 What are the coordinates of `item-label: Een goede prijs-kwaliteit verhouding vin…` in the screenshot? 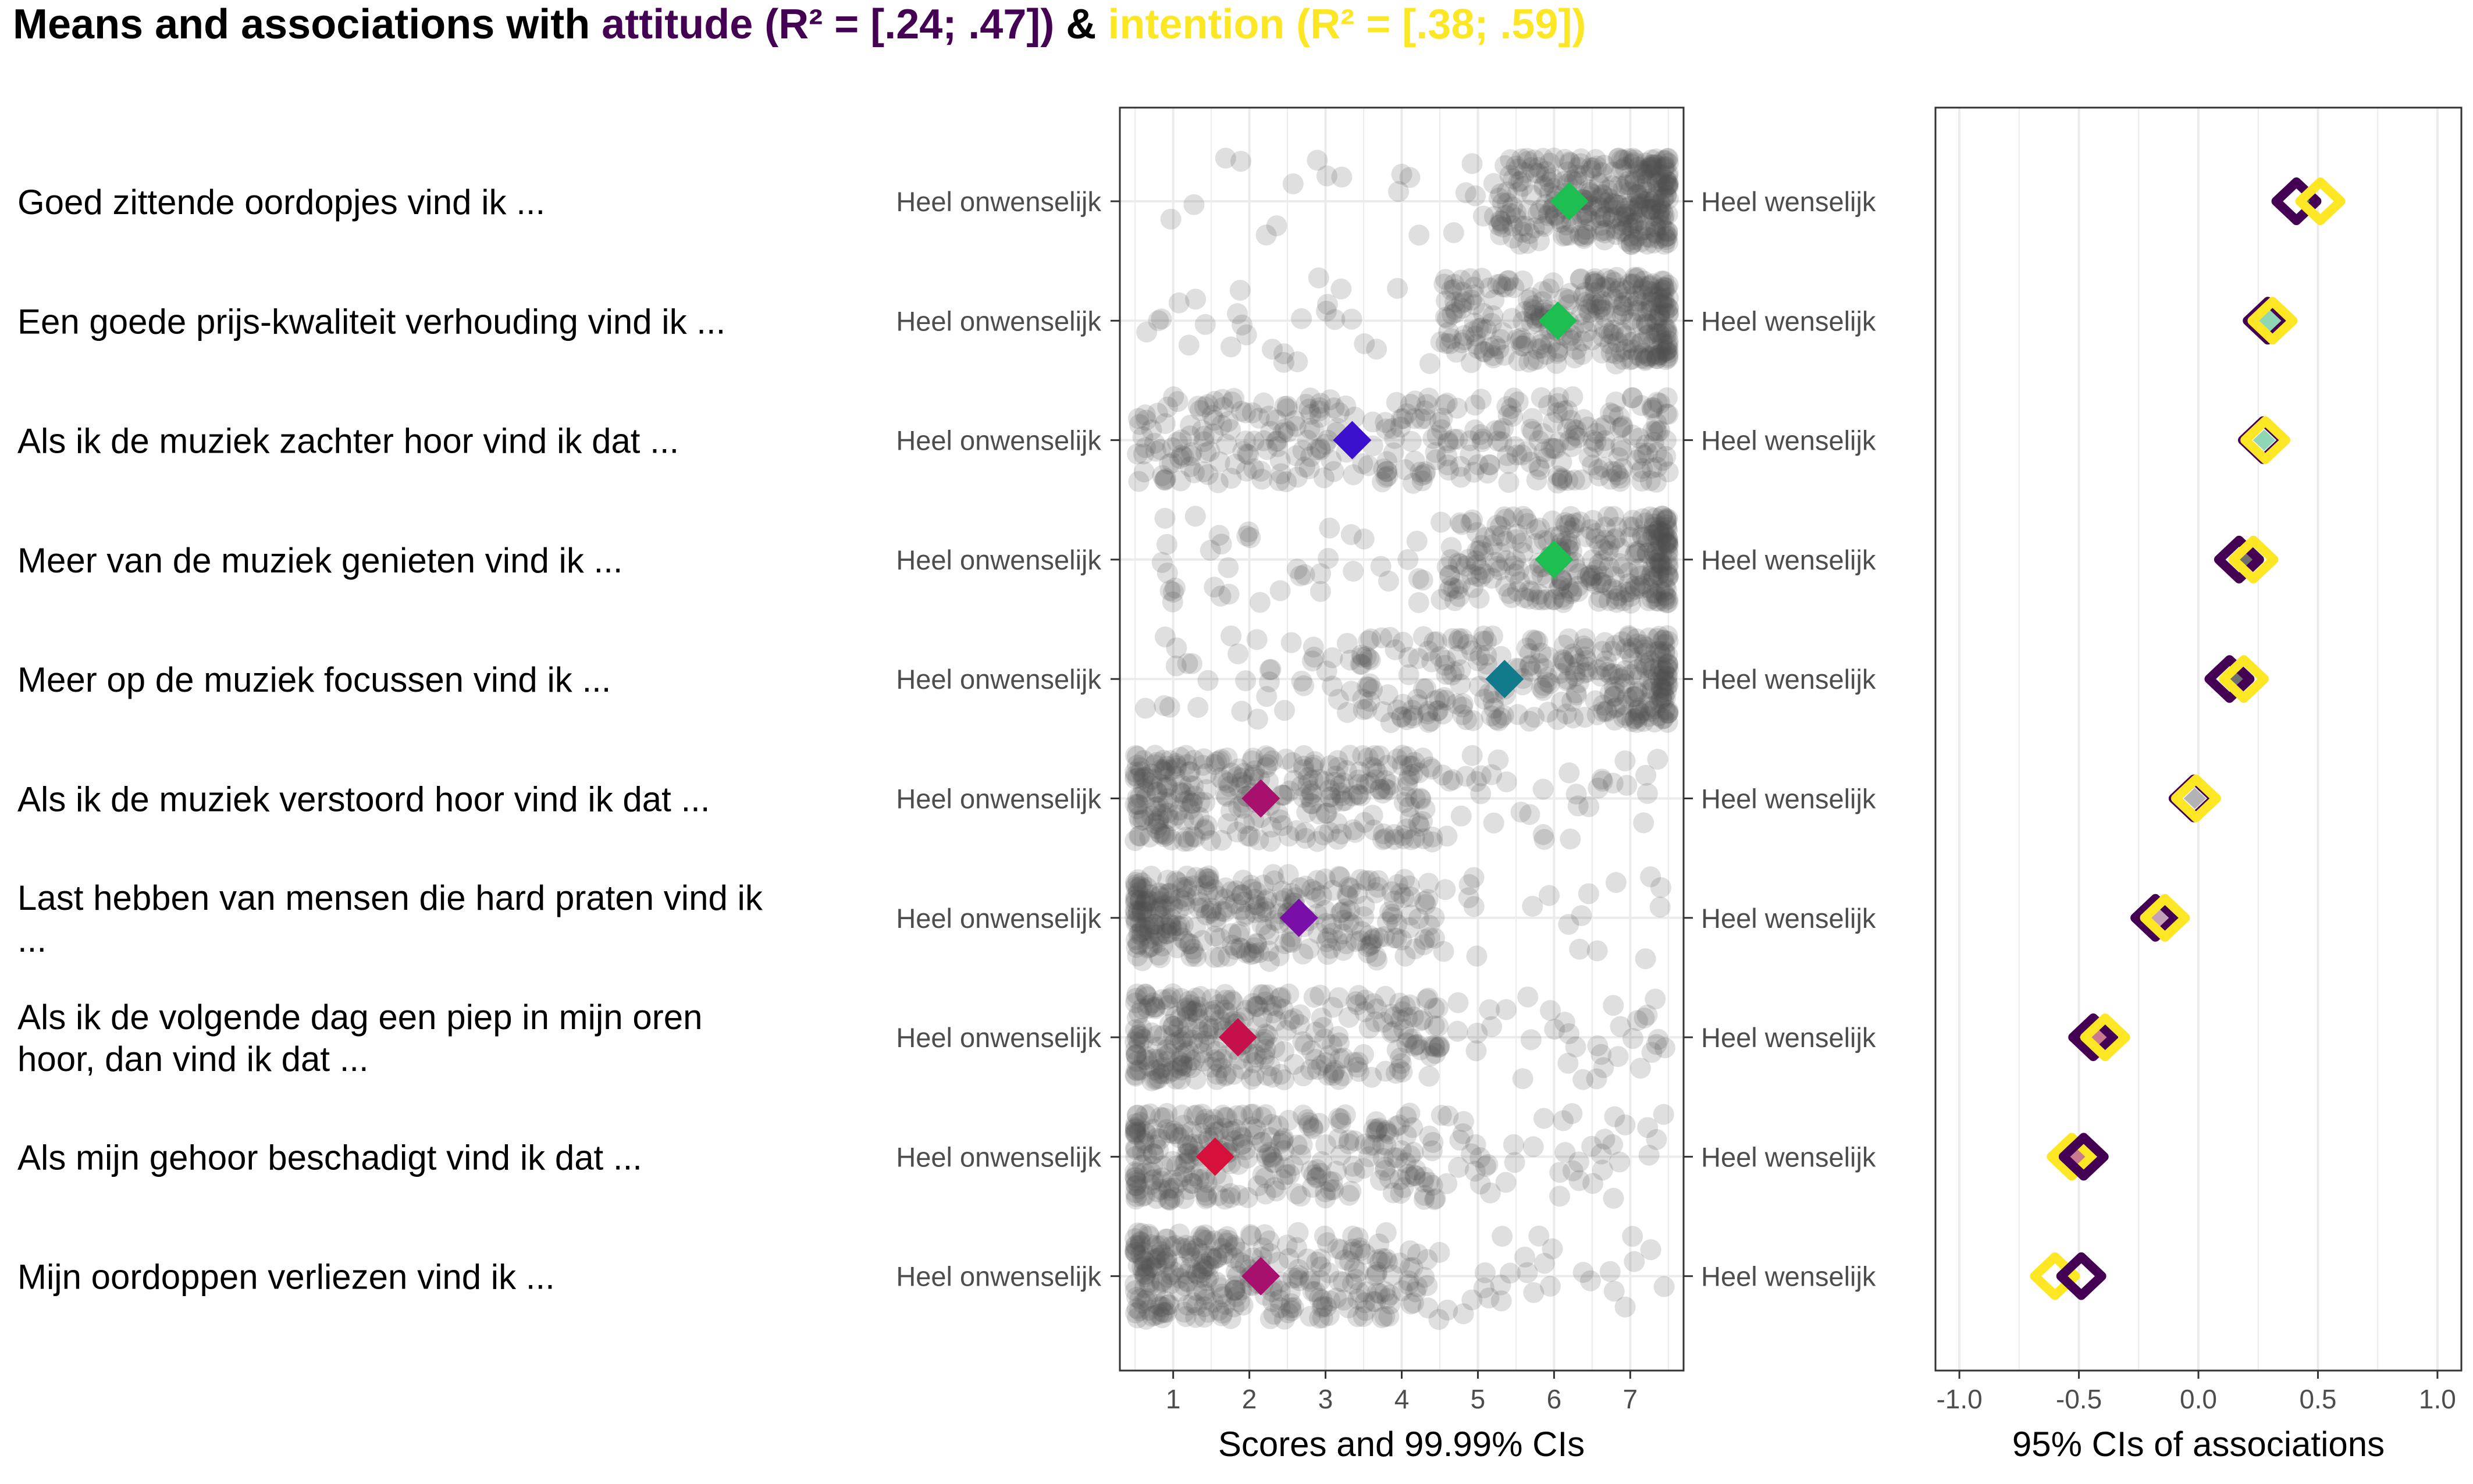 It's located at (371, 321).